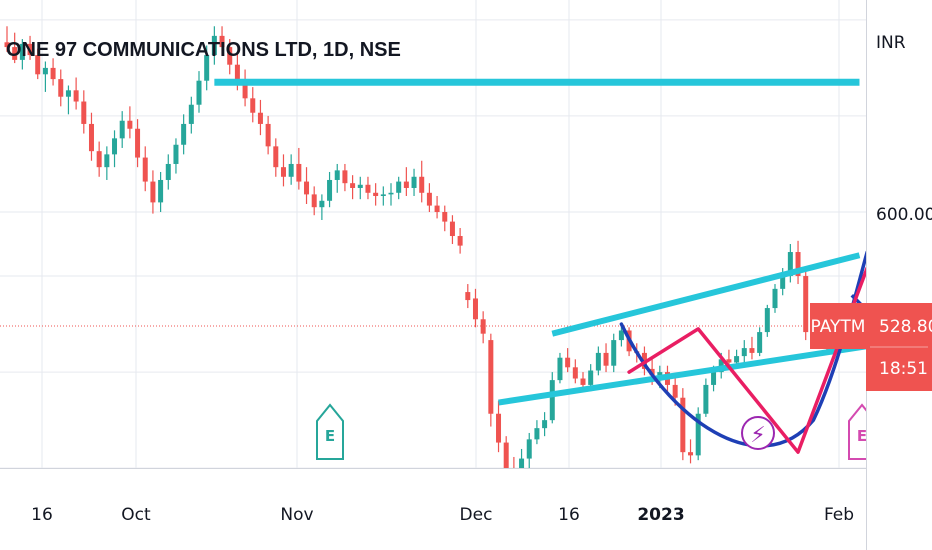 The image size is (932, 550). I want to click on dividend-marker: ⚡, so click(758, 433).